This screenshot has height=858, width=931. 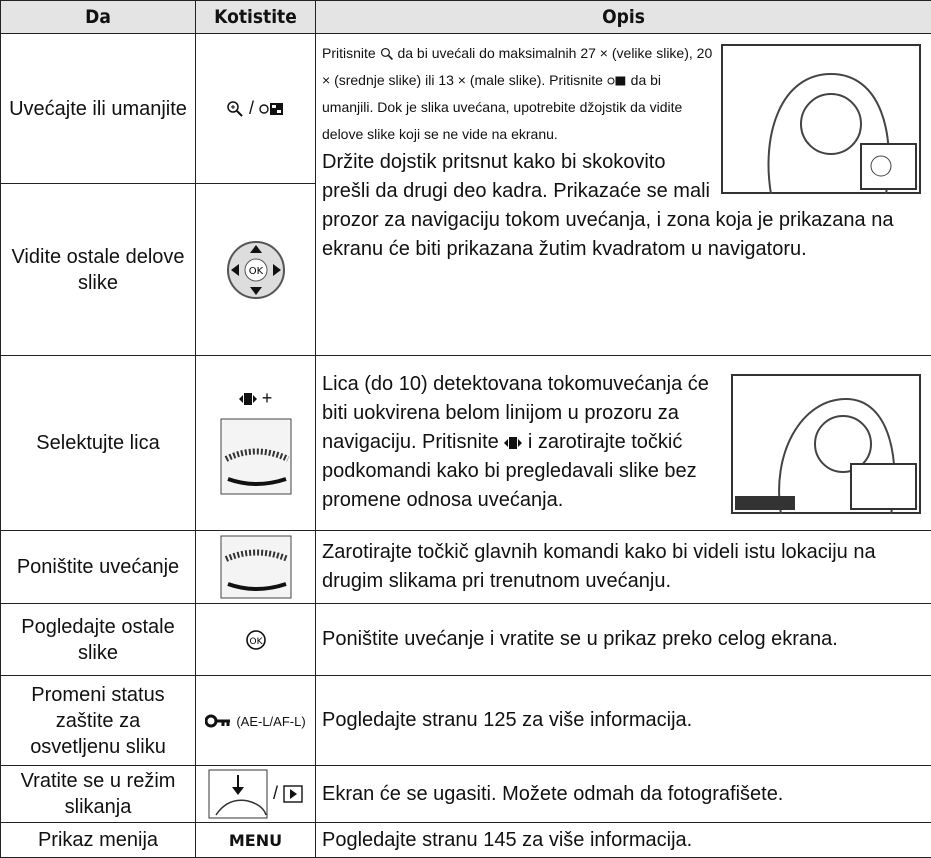 I want to click on key-text: MENU, so click(x=256, y=840).